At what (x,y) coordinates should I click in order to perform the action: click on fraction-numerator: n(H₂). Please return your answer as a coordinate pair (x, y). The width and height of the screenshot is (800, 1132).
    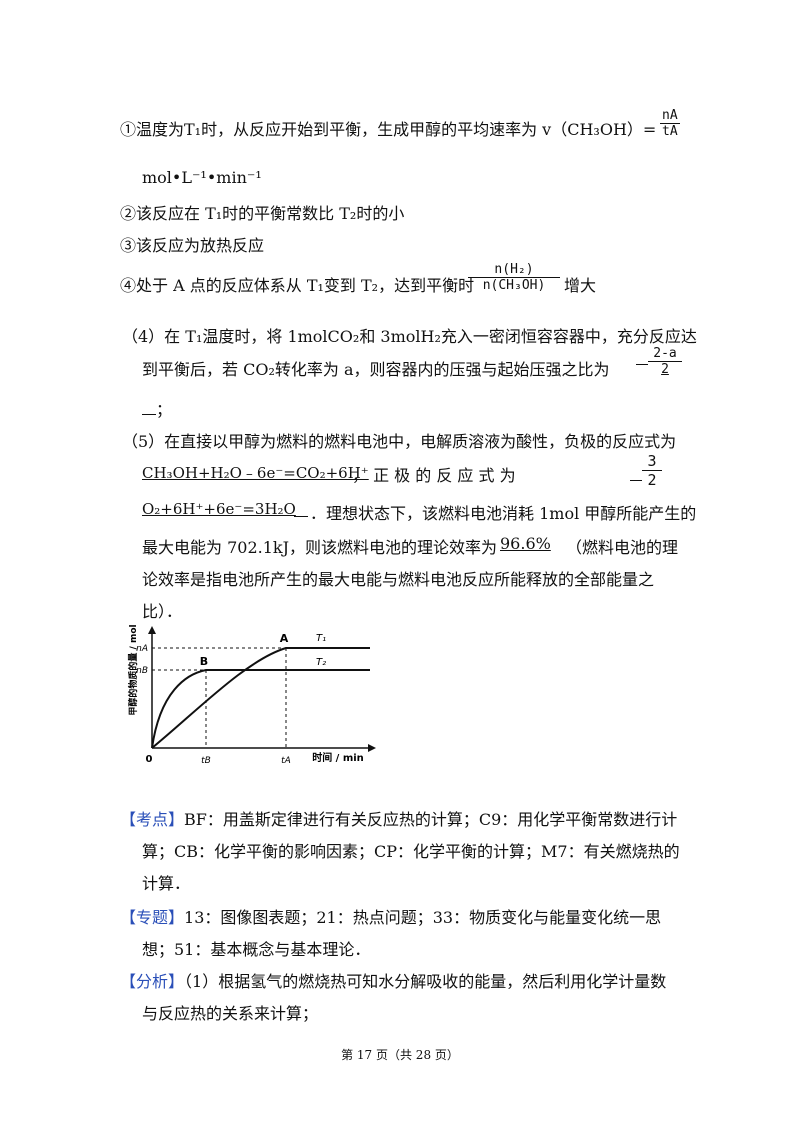
    Looking at the image, I should click on (514, 269).